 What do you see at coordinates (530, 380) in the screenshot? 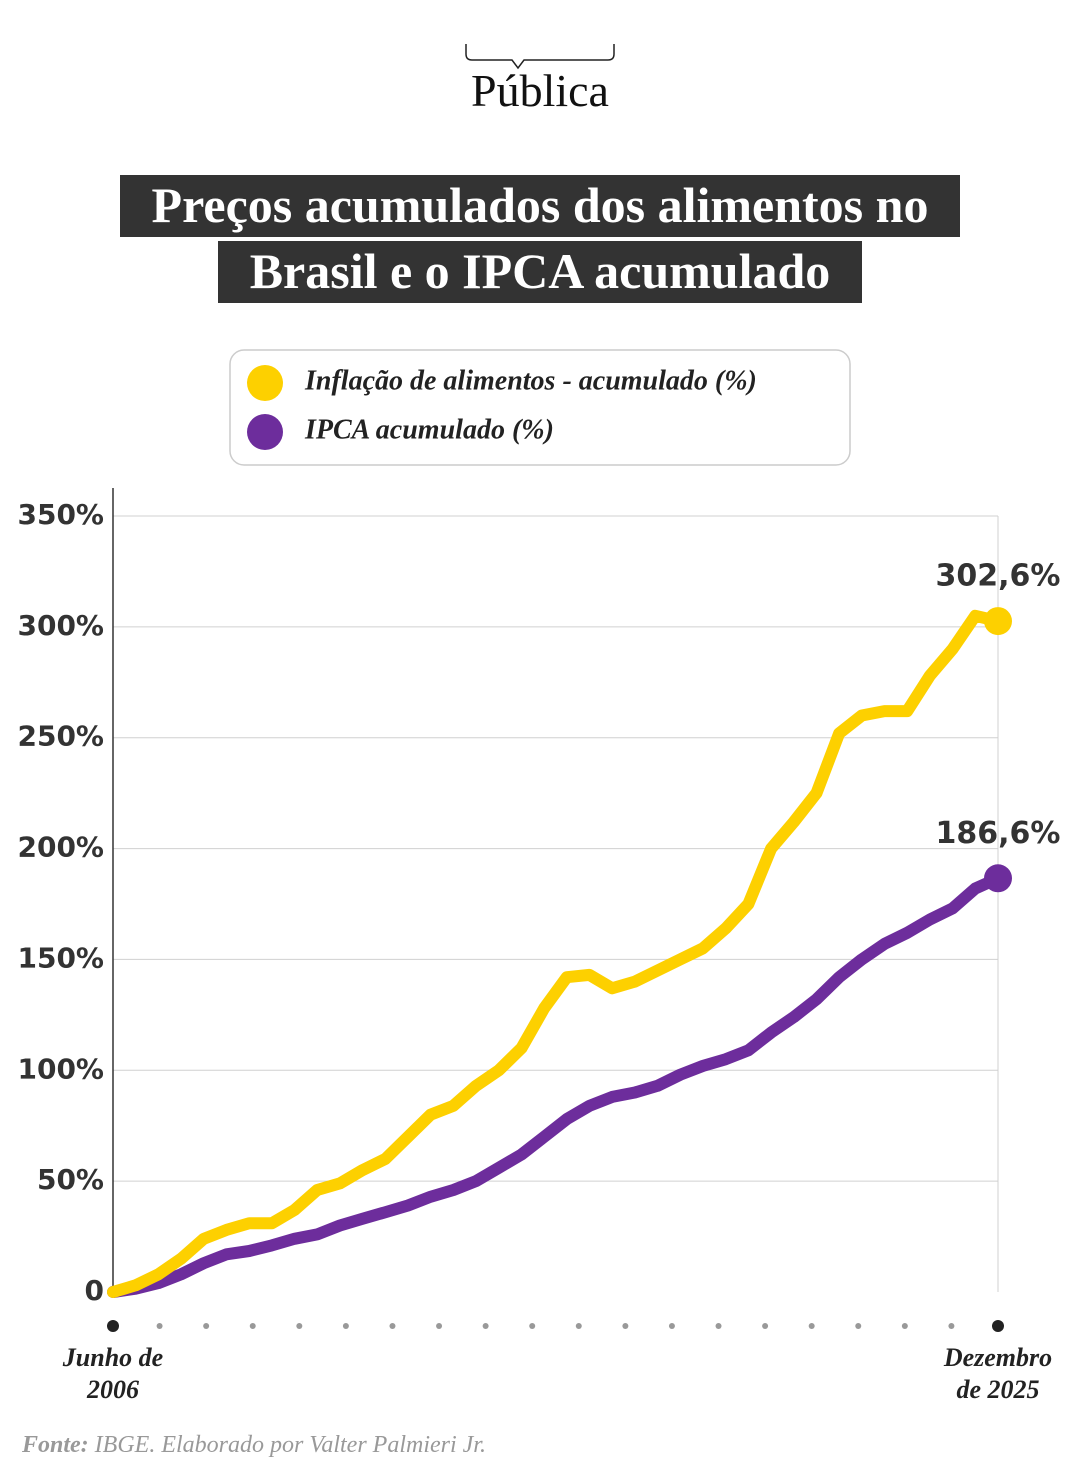
I see `legend-label: Inflação de alimentos - acumulado (%)` at bounding box center [530, 380].